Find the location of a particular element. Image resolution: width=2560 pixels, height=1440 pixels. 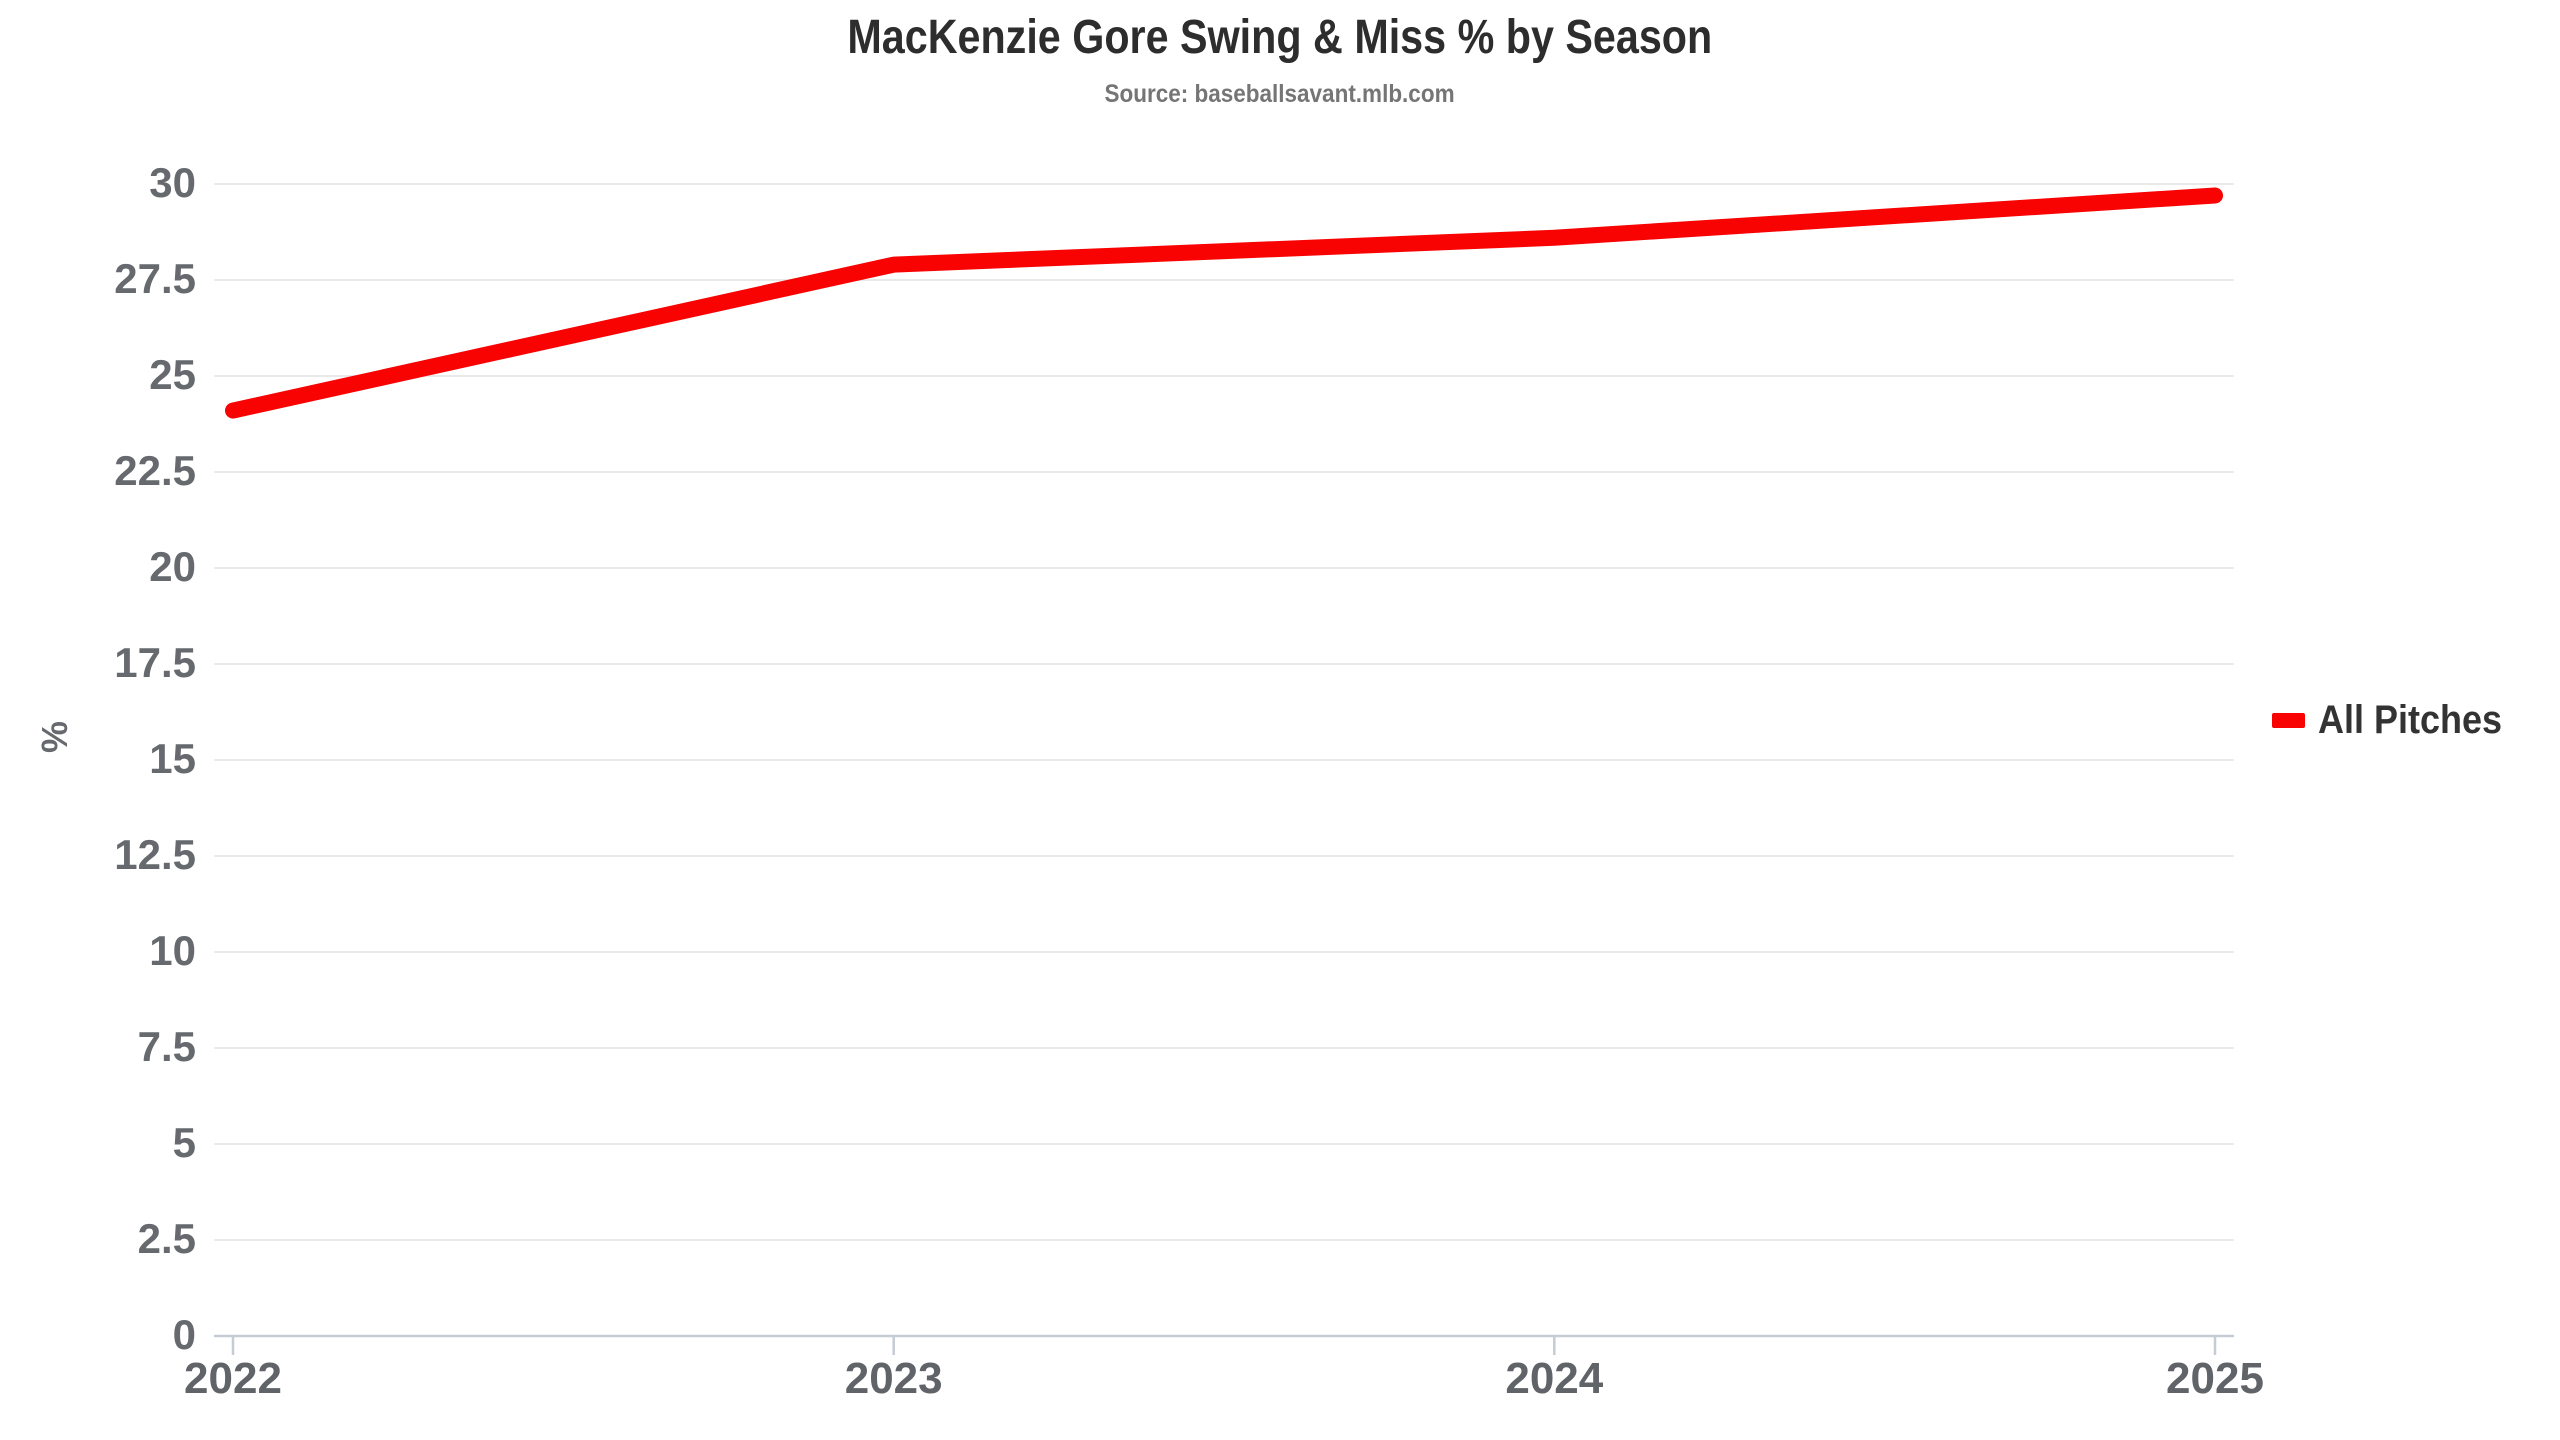

y-tick-label-25: 25 is located at coordinates (172, 375).